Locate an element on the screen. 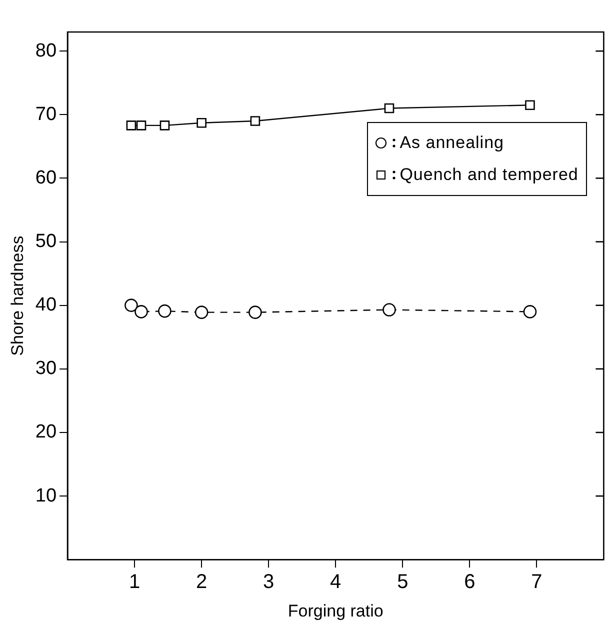  x-tick-label: 4 is located at coordinates (336, 582).